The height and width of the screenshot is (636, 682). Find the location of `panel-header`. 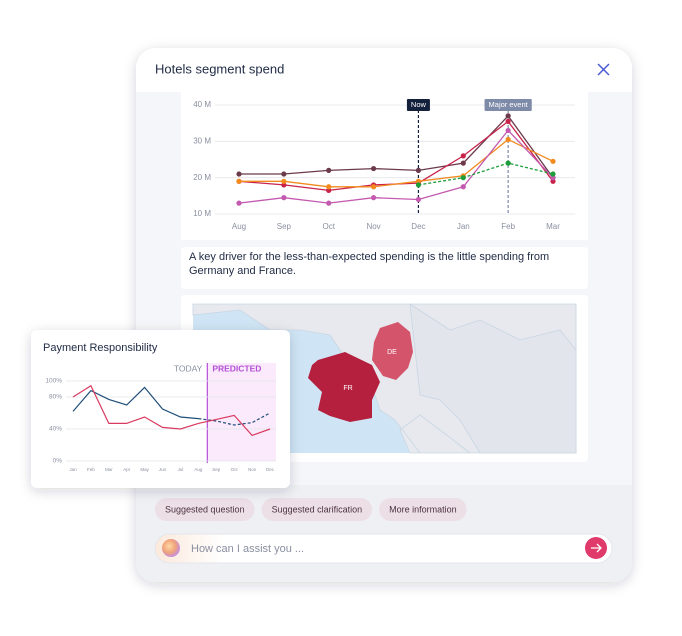

panel-header is located at coordinates (384, 70).